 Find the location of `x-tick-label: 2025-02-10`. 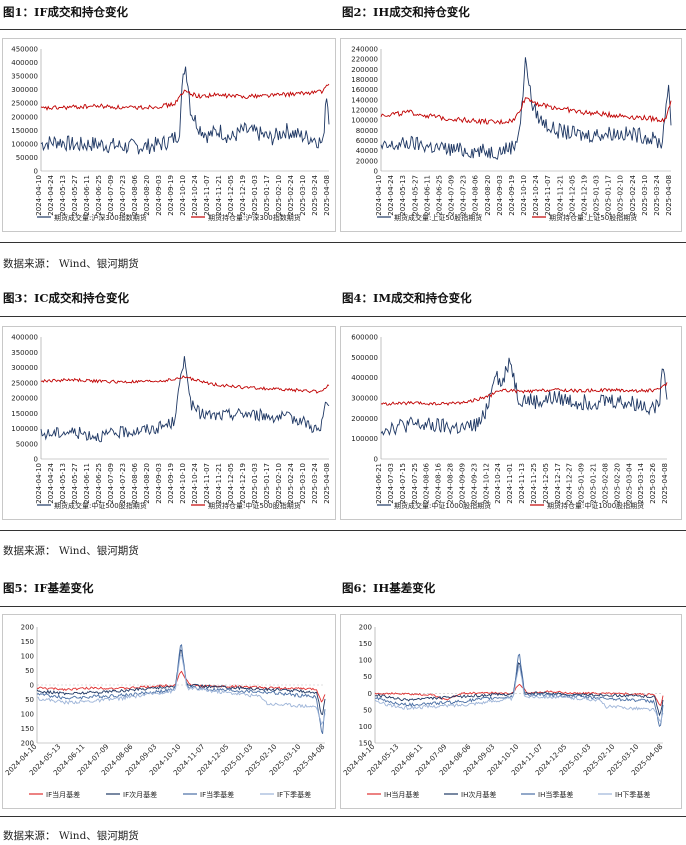

x-tick-label: 2025-02-10 is located at coordinates (279, 483).